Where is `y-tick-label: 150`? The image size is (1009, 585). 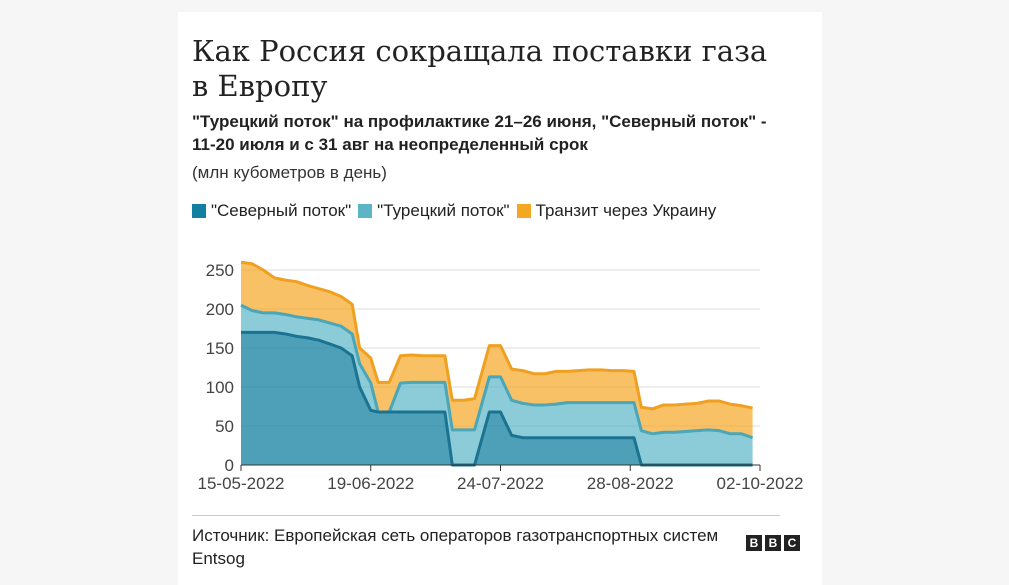 y-tick-label: 150 is located at coordinates (220, 348).